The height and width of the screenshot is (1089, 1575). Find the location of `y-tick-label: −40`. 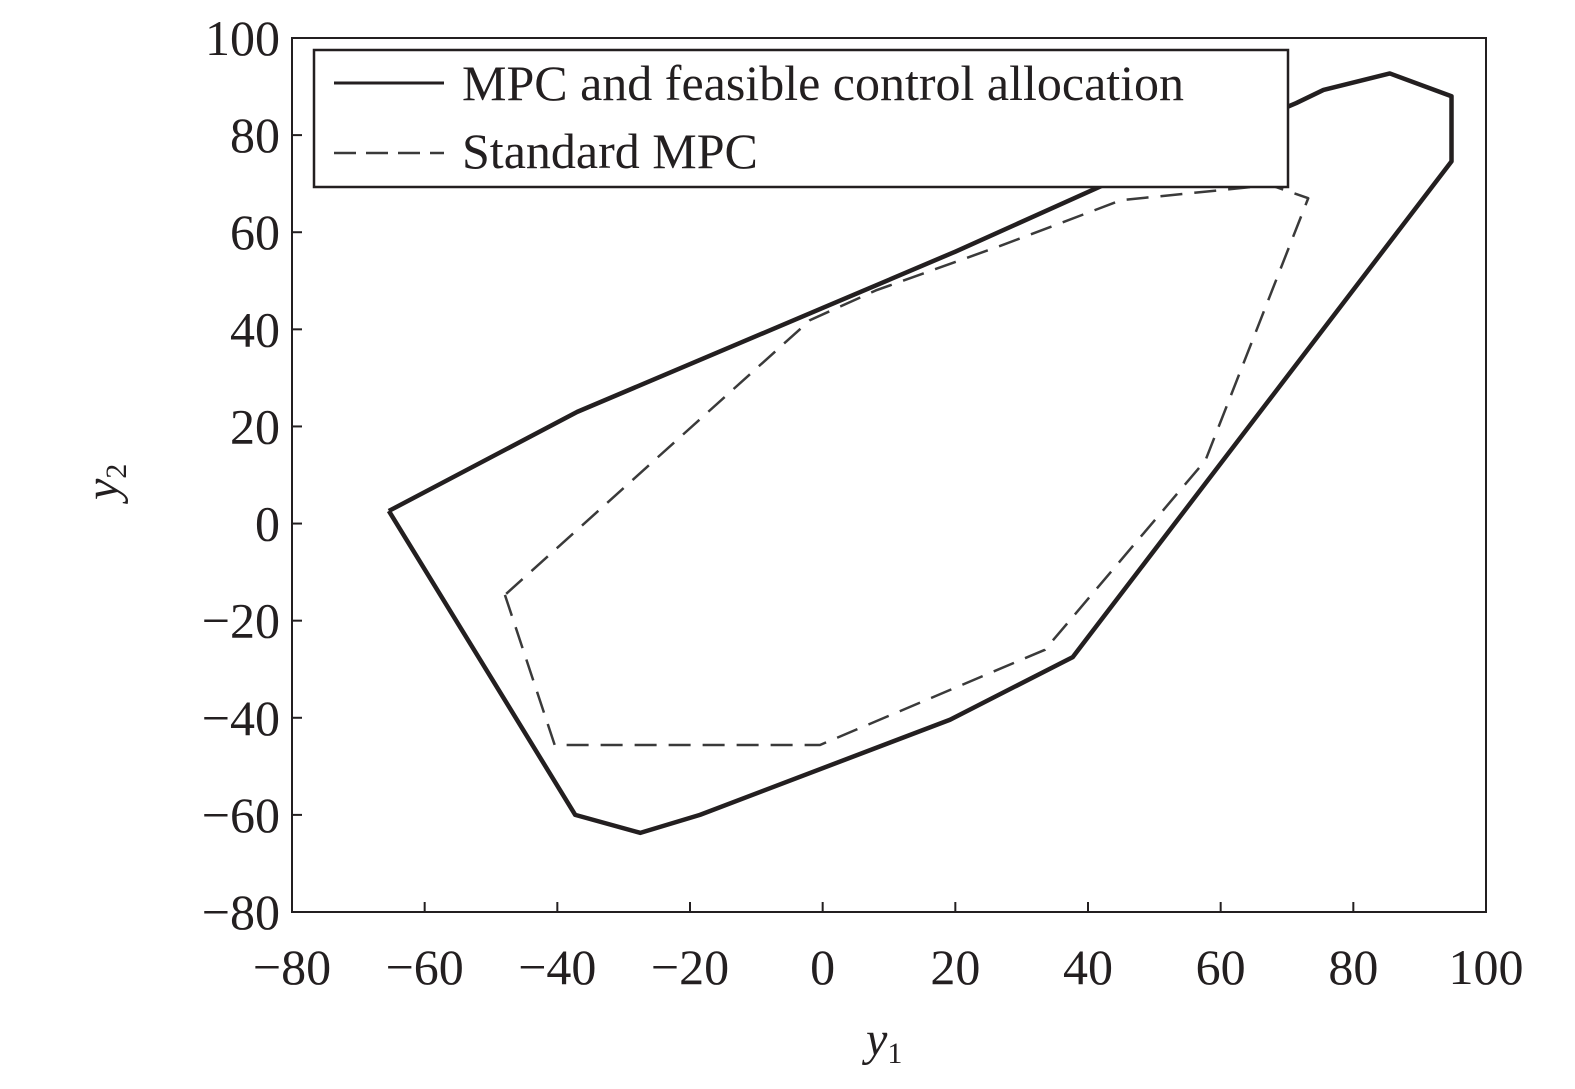

y-tick-label: −40 is located at coordinates (241, 718).